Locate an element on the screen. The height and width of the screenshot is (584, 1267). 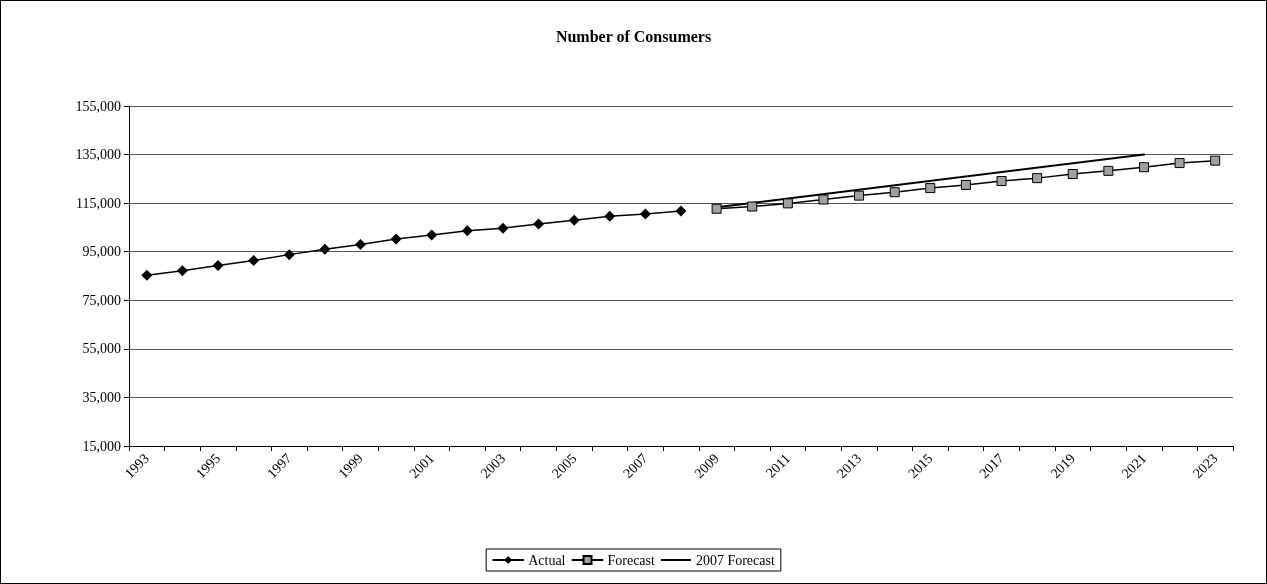
legend-label: Forecast is located at coordinates (631, 560).